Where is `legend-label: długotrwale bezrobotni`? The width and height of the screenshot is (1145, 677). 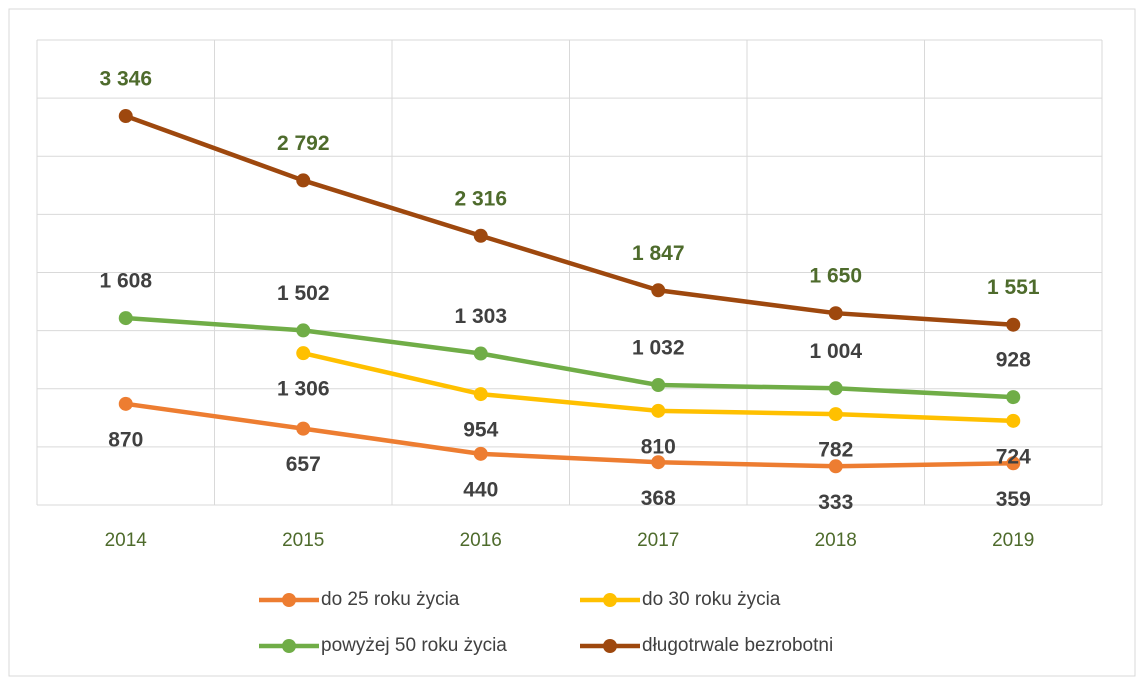 legend-label: długotrwale bezrobotni is located at coordinates (737, 645).